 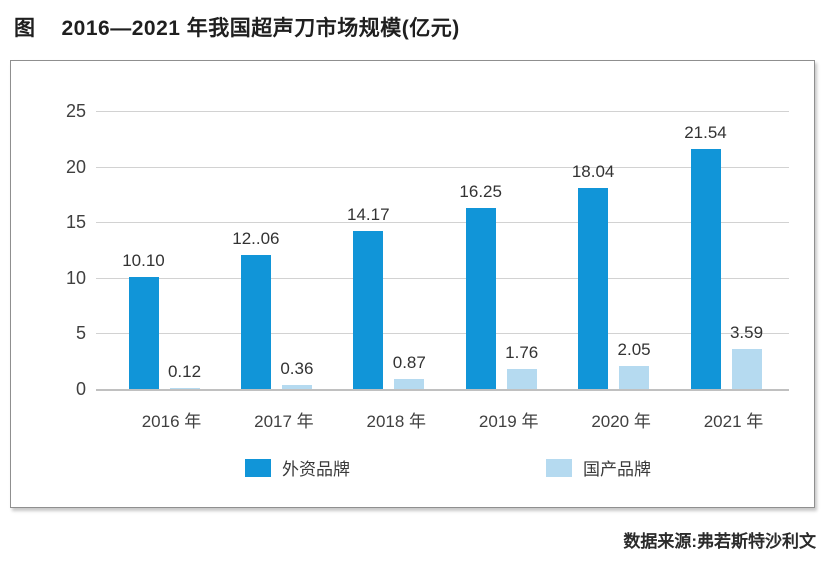 I want to click on y-tick-label: 0, so click(x=80, y=389).